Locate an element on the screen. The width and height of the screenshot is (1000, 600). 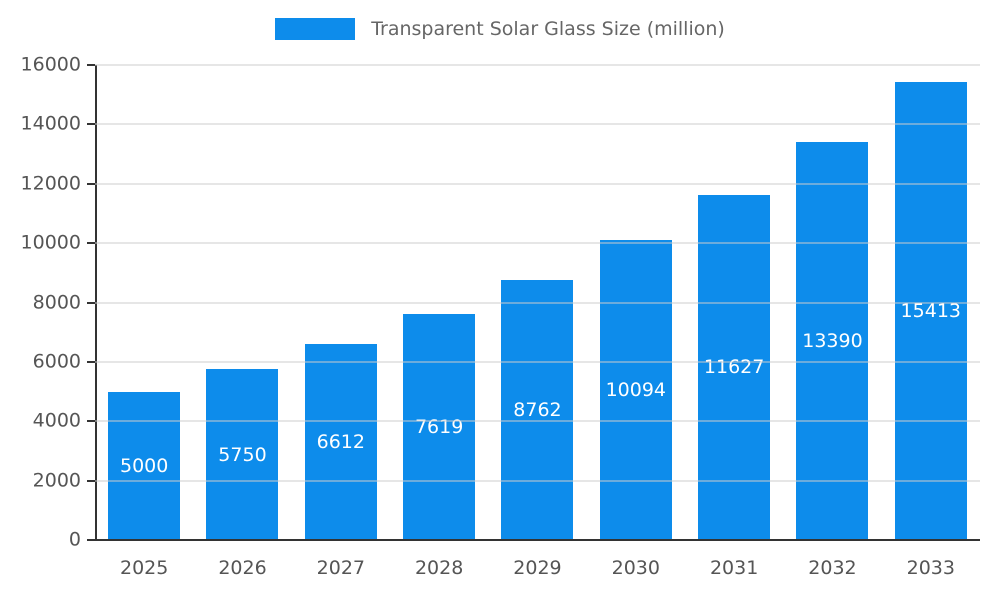
bar-slot: 5000 is located at coordinates (144, 302).